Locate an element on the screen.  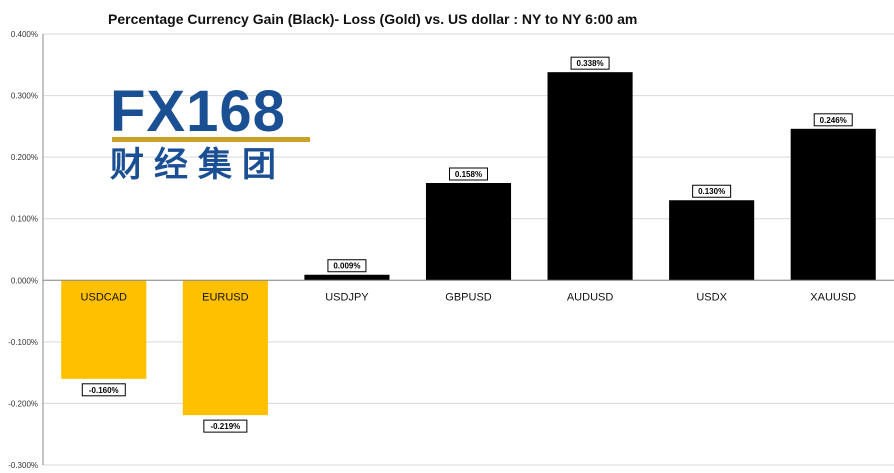
data-label-text: 0.246% is located at coordinates (833, 120).